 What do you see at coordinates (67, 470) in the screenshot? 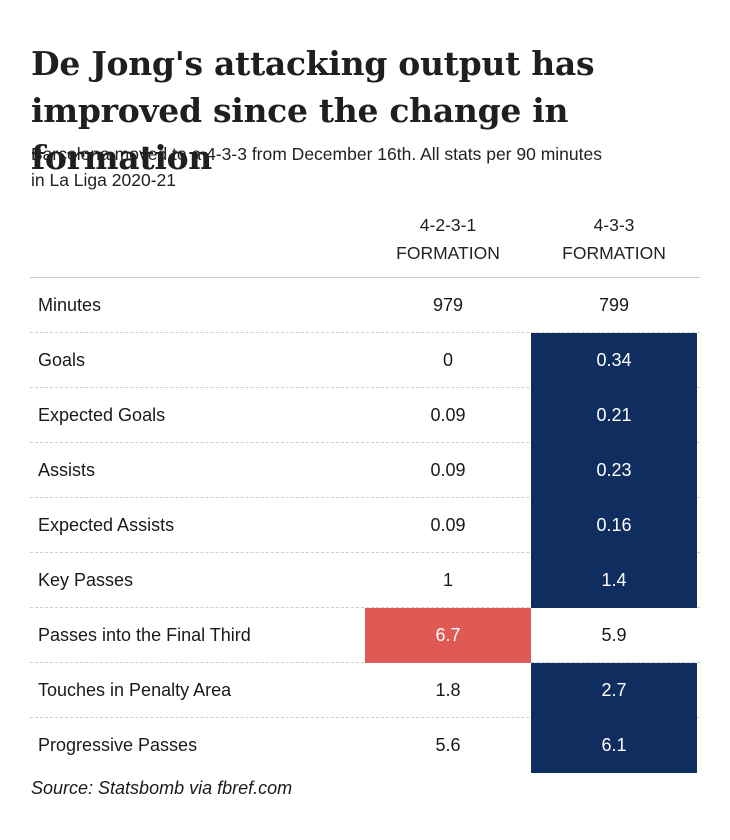
I see `row-label: Assists` at bounding box center [67, 470].